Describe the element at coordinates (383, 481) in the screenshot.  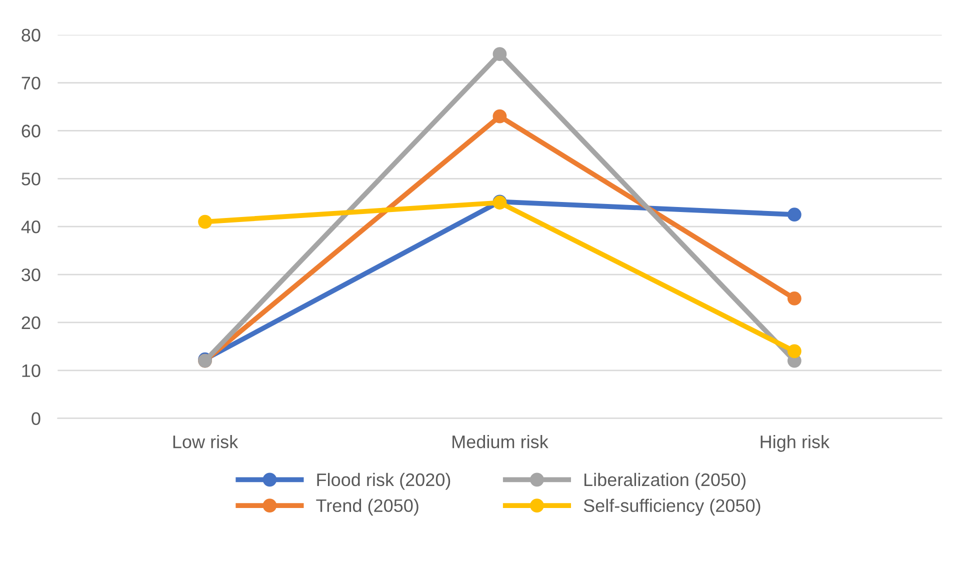
I see `legend-label: Flood risk (2020)` at that location.